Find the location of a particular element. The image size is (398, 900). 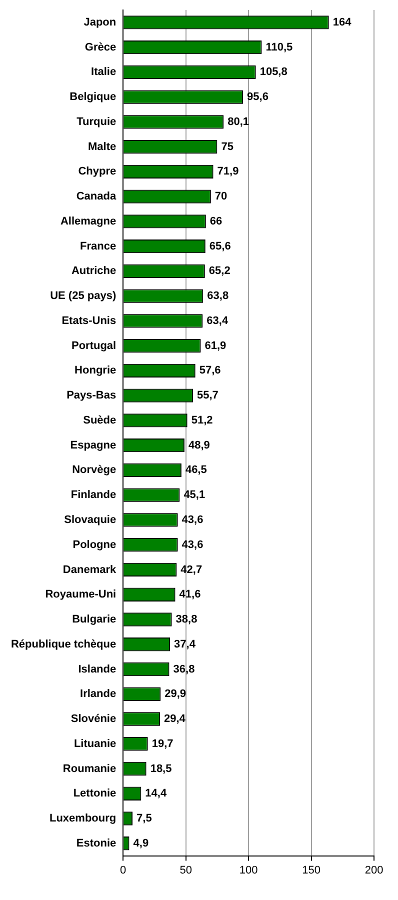

data-label: 55,7 is located at coordinates (207, 396).